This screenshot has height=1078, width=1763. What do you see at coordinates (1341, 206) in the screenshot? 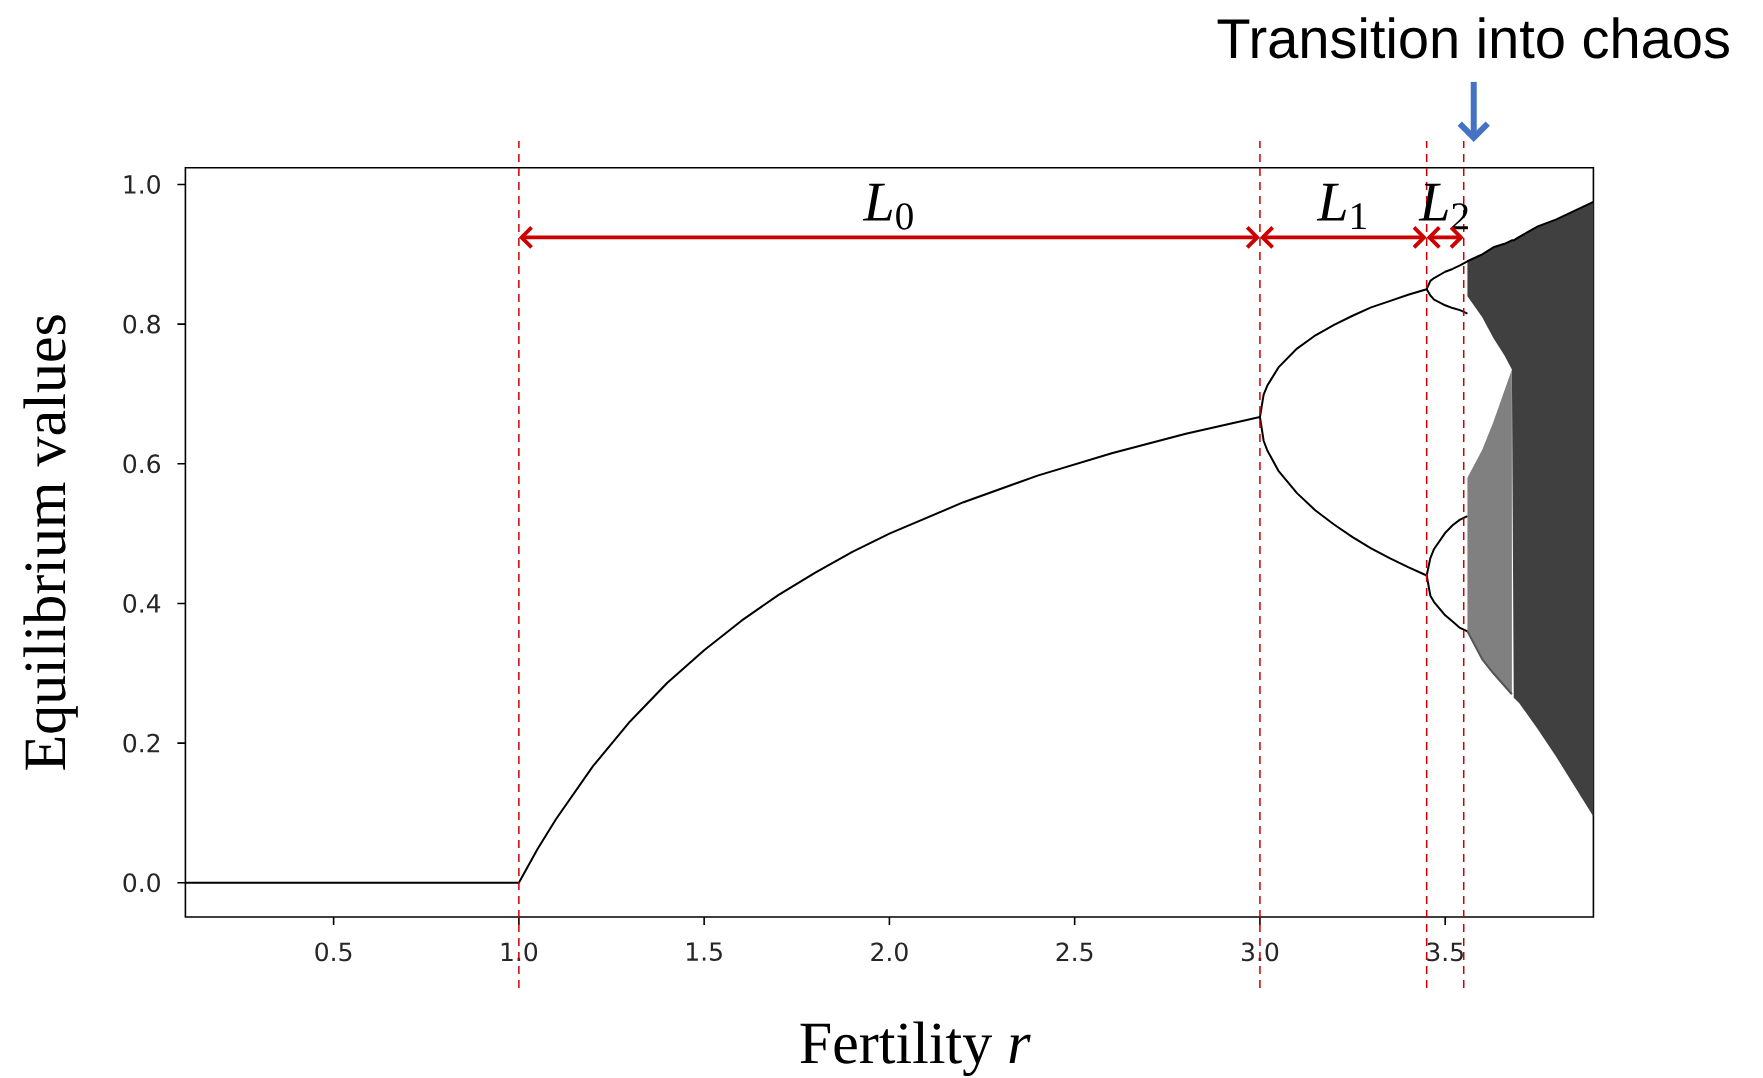
I see `annotation: L$_{1}$` at bounding box center [1341, 206].